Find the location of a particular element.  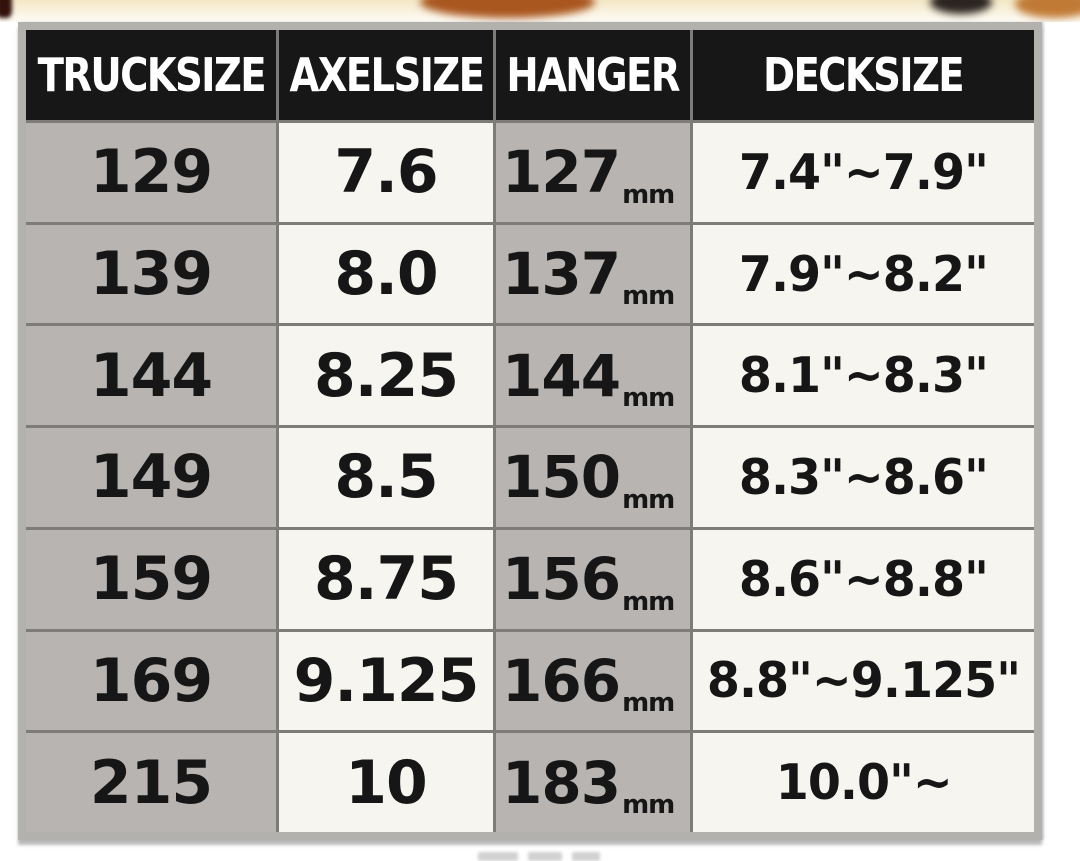

hanger-value: 183 is located at coordinates (561, 782).